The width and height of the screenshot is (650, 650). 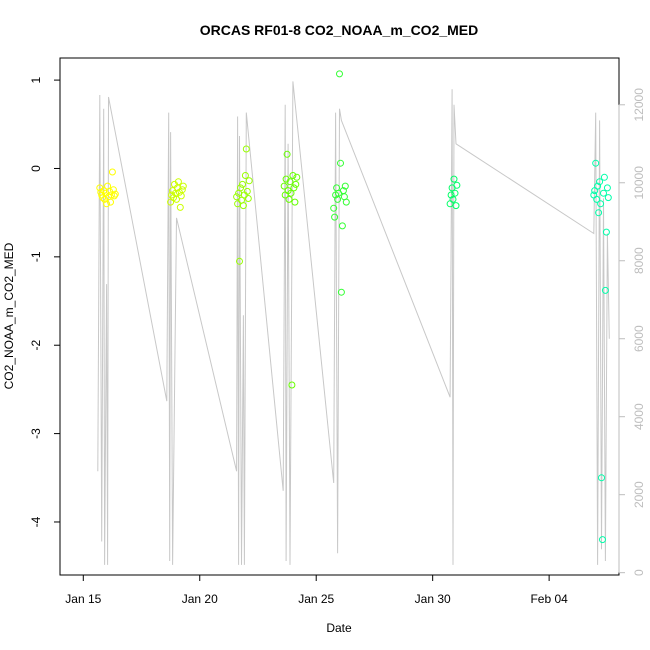 What do you see at coordinates (200, 599) in the screenshot?
I see `x-tick-label: Jan 20` at bounding box center [200, 599].